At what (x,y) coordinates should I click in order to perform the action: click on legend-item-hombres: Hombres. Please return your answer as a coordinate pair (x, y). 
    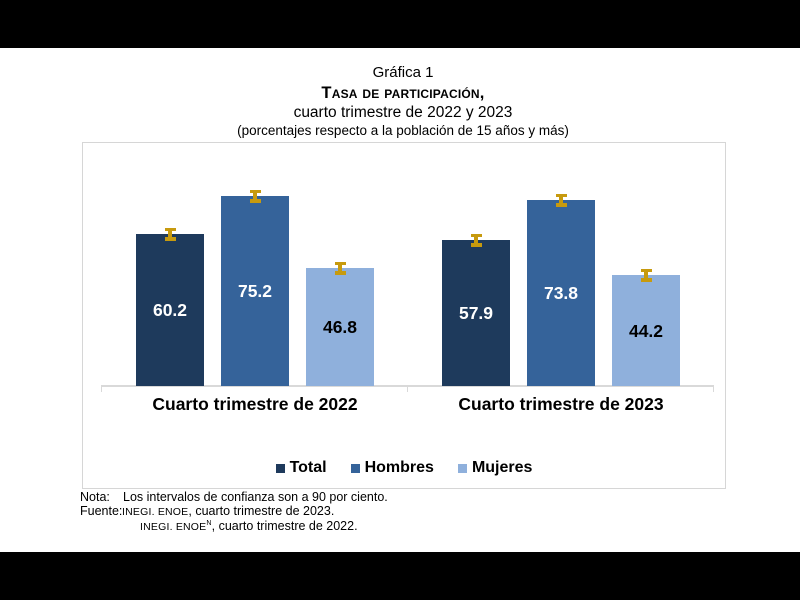
    Looking at the image, I should click on (392, 468).